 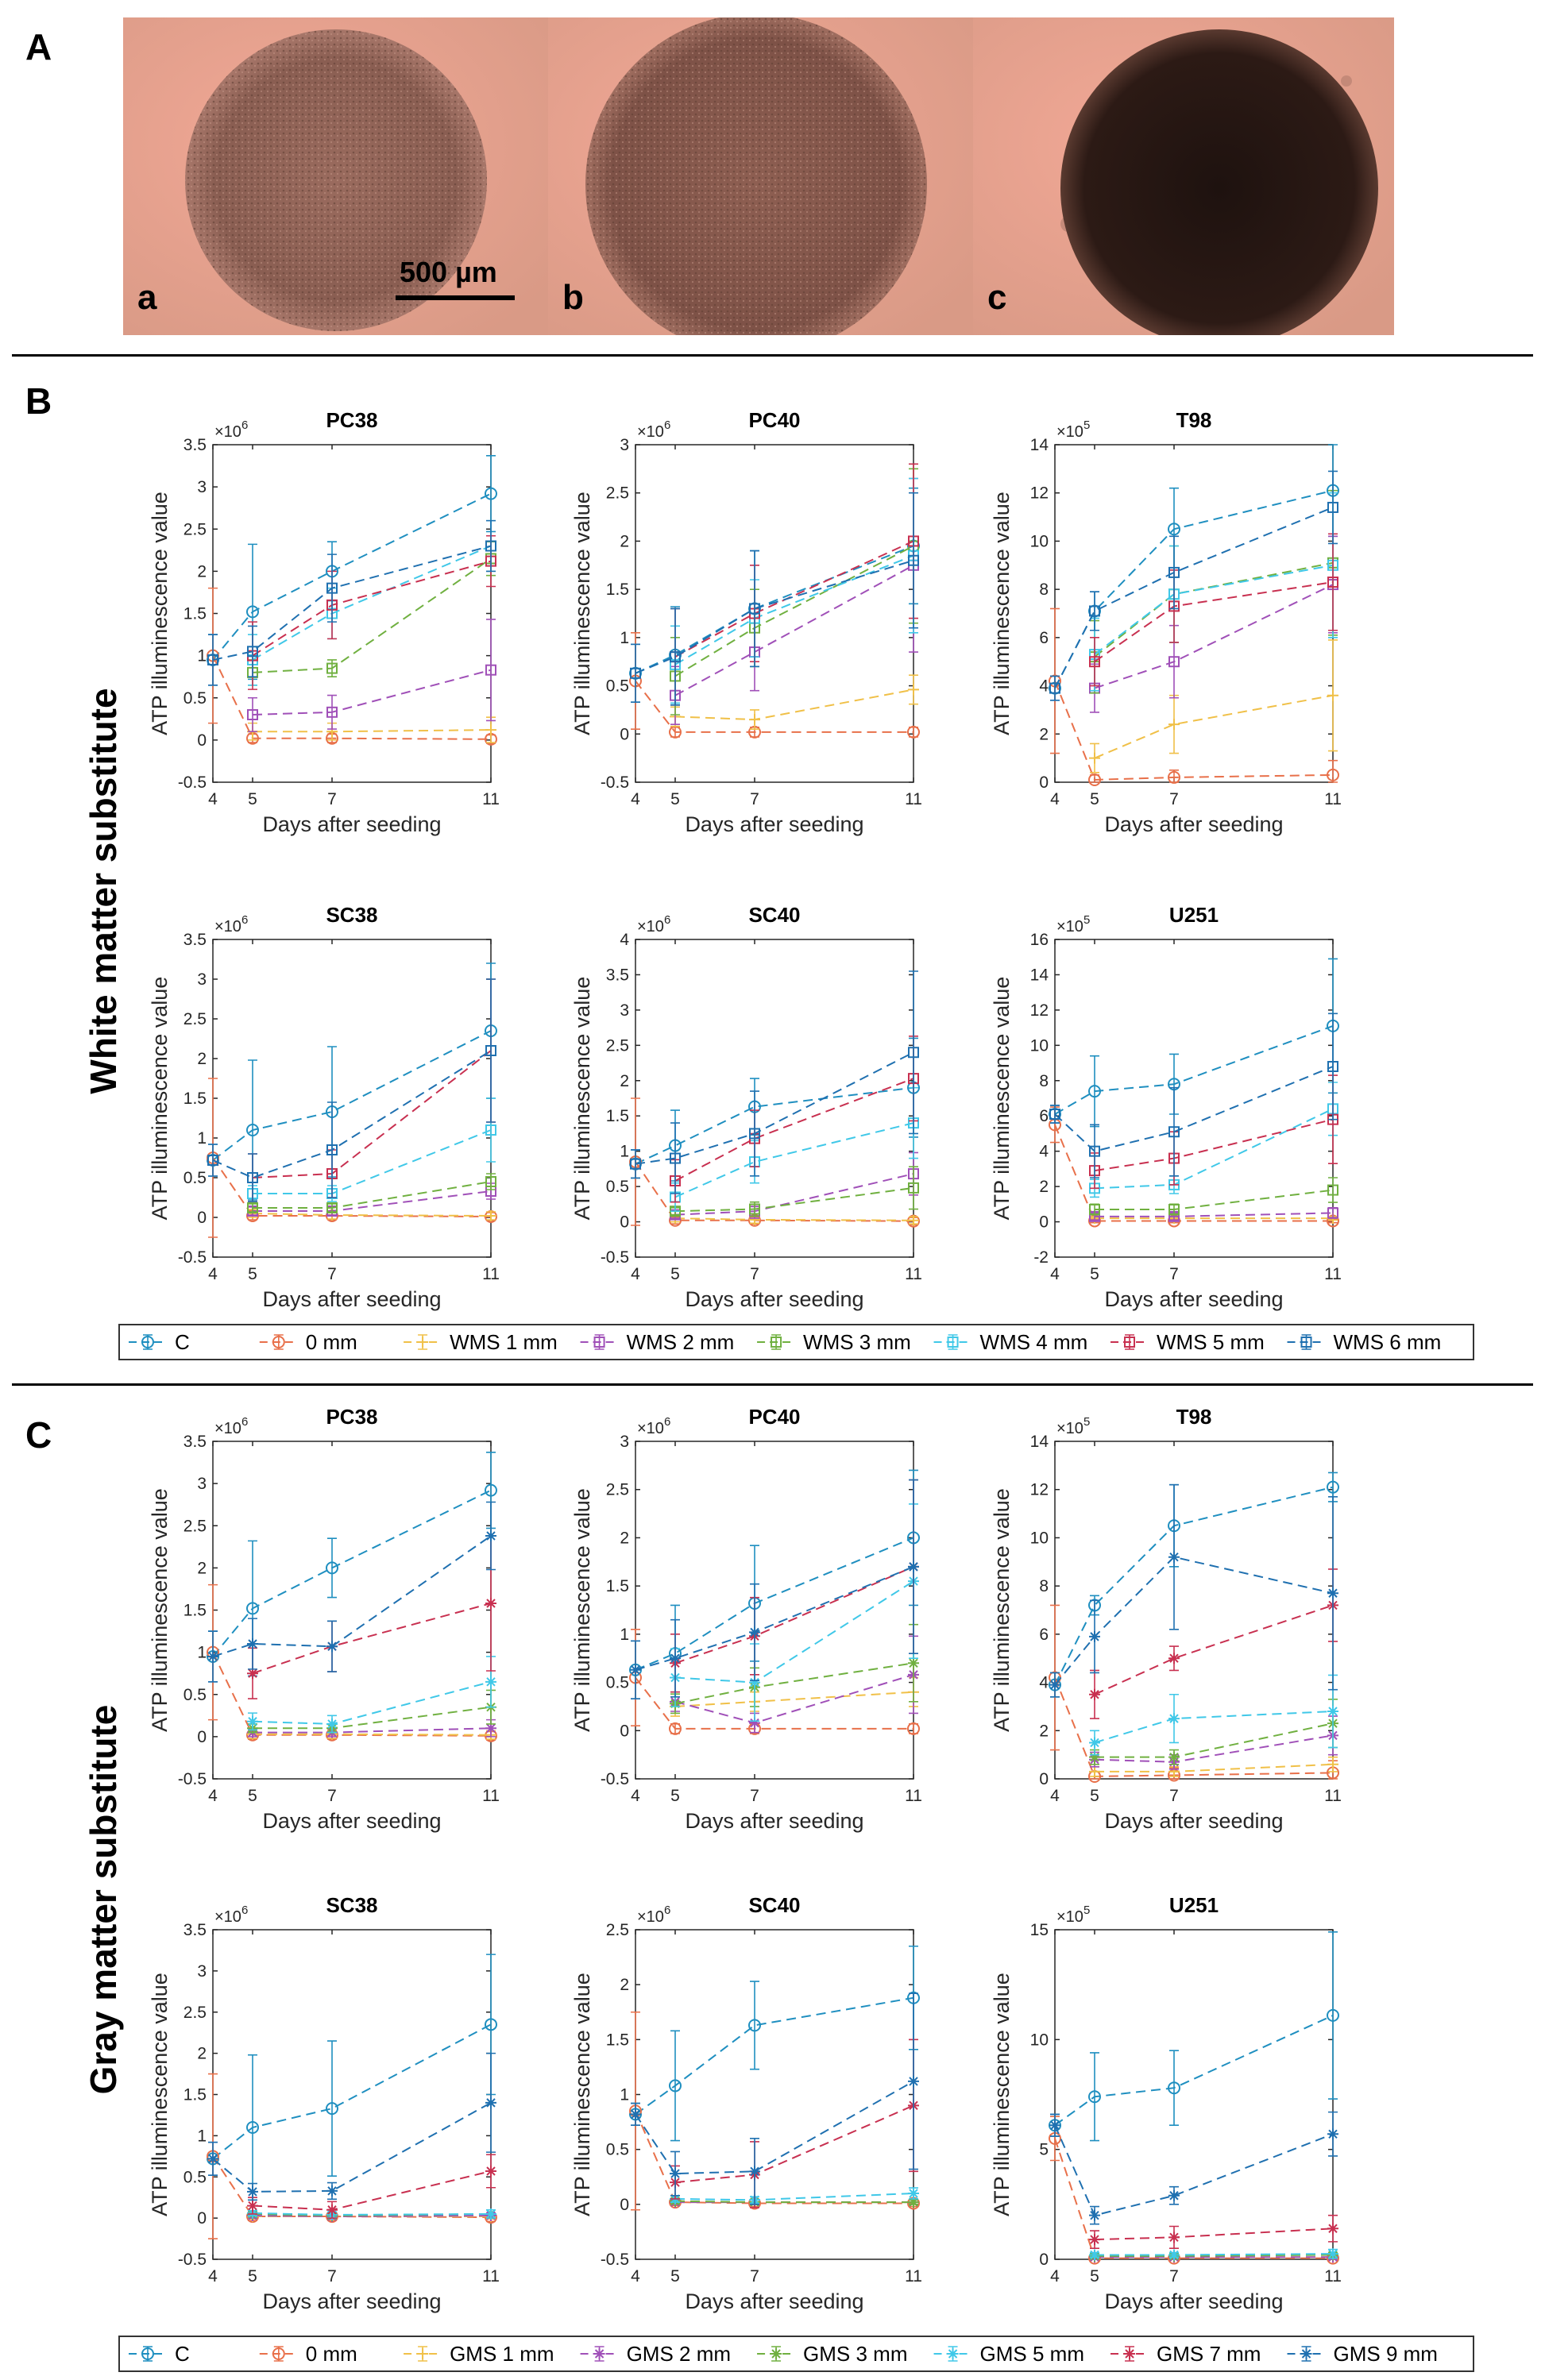 I want to click on series-wms-6-mm, so click(x=351, y=602).